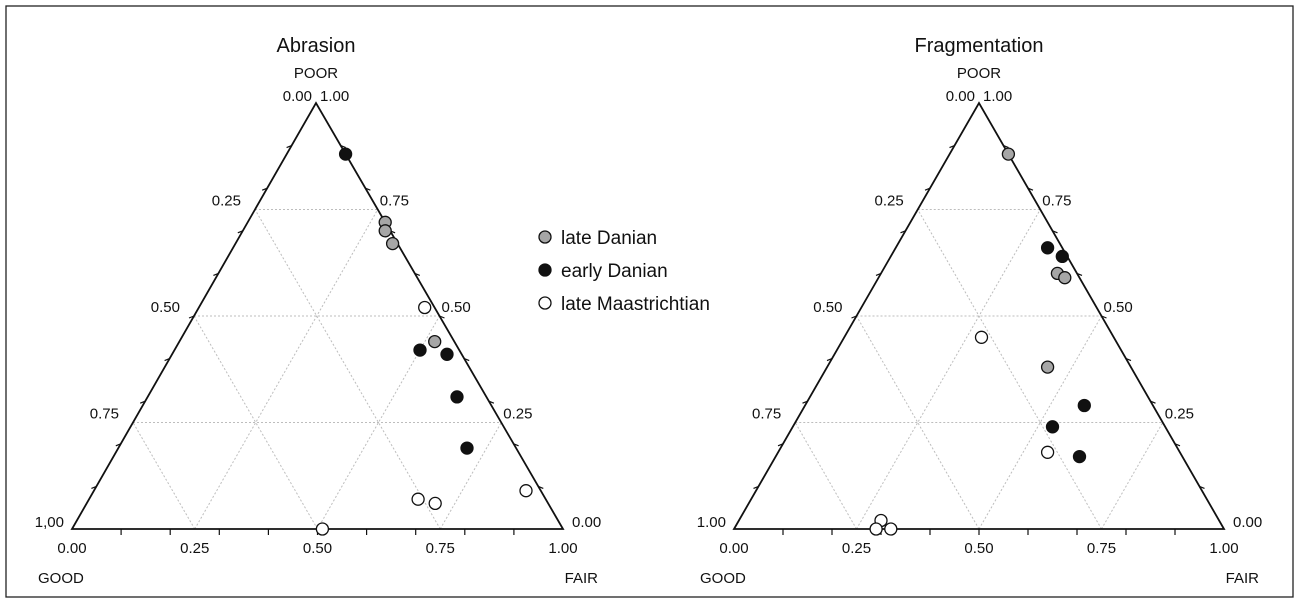 Image resolution: width=1299 pixels, height=602 pixels. What do you see at coordinates (614, 271) in the screenshot?
I see `legend-label: early Danian` at bounding box center [614, 271].